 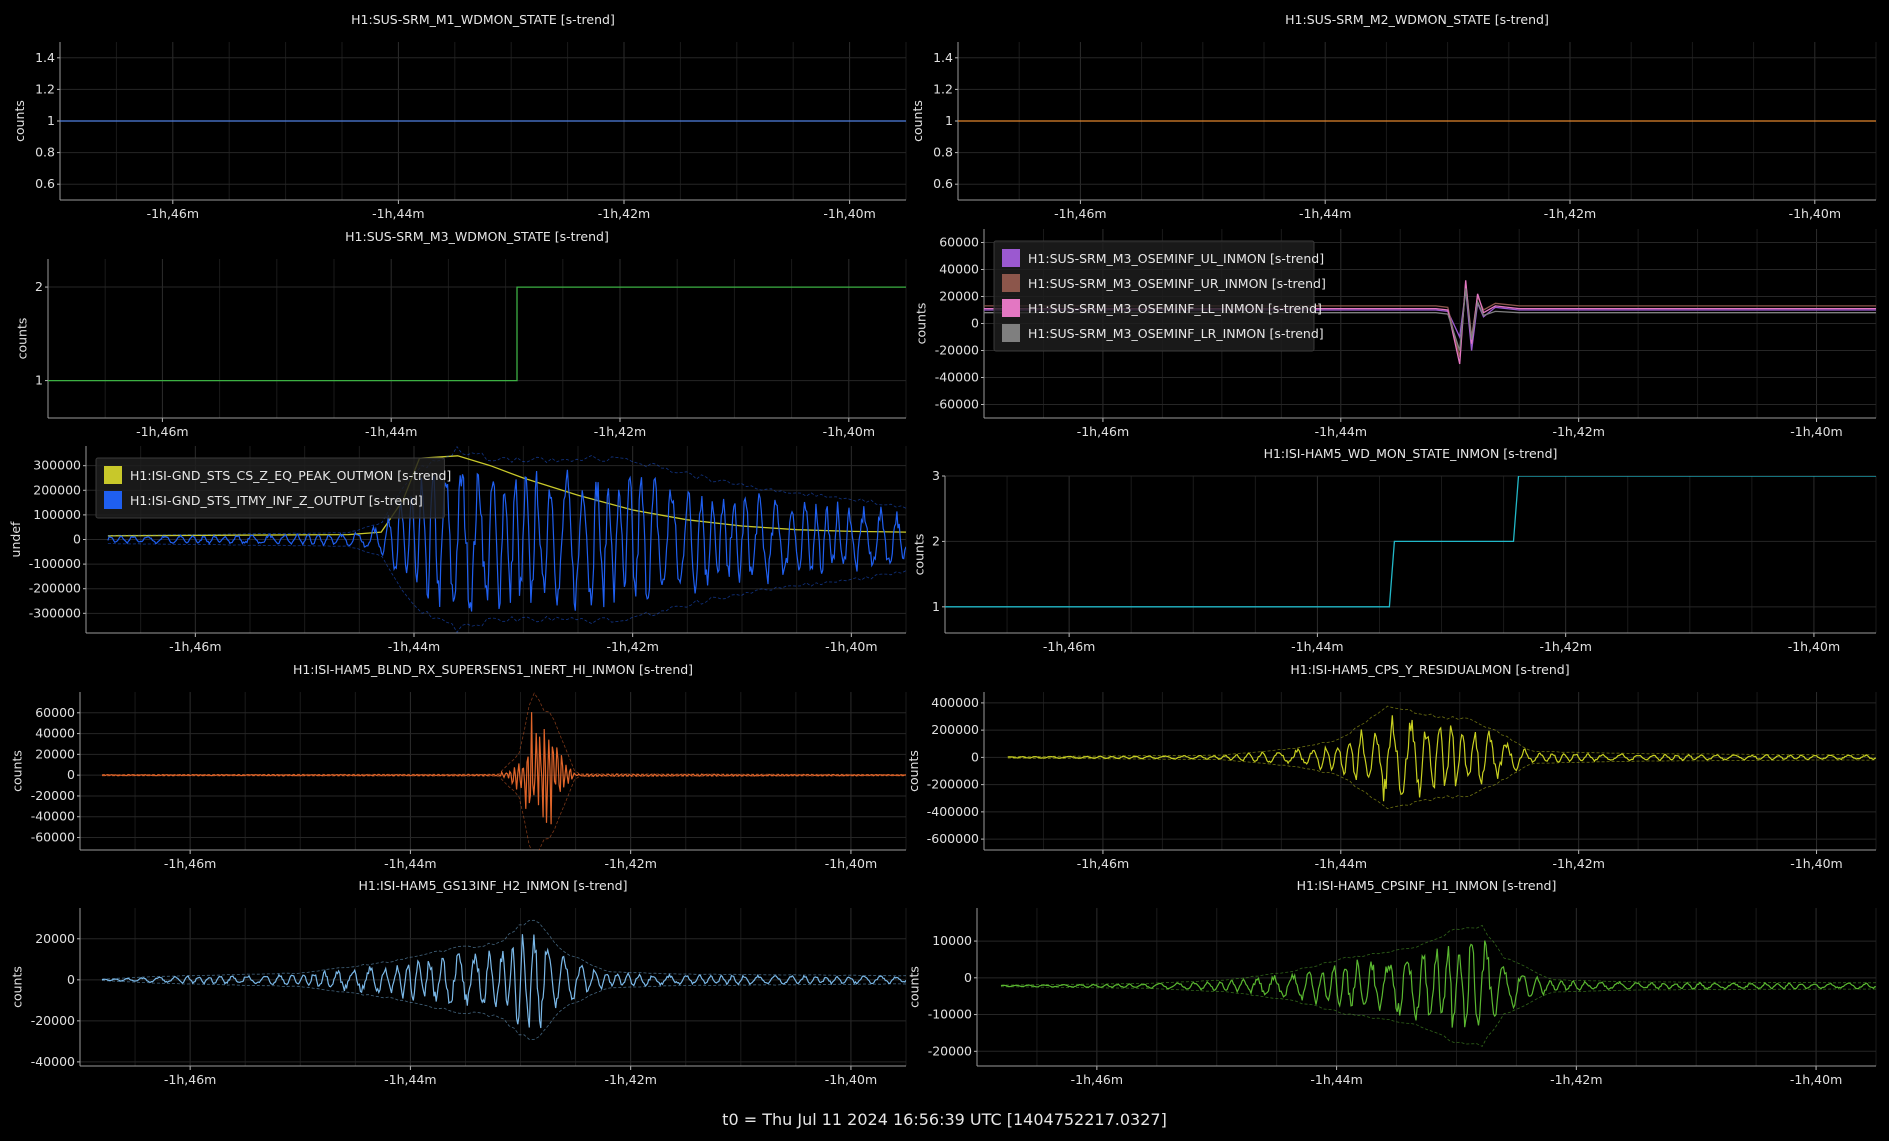 What do you see at coordinates (955, 702) in the screenshot?
I see `cpsy-ytick-label: 400000` at bounding box center [955, 702].